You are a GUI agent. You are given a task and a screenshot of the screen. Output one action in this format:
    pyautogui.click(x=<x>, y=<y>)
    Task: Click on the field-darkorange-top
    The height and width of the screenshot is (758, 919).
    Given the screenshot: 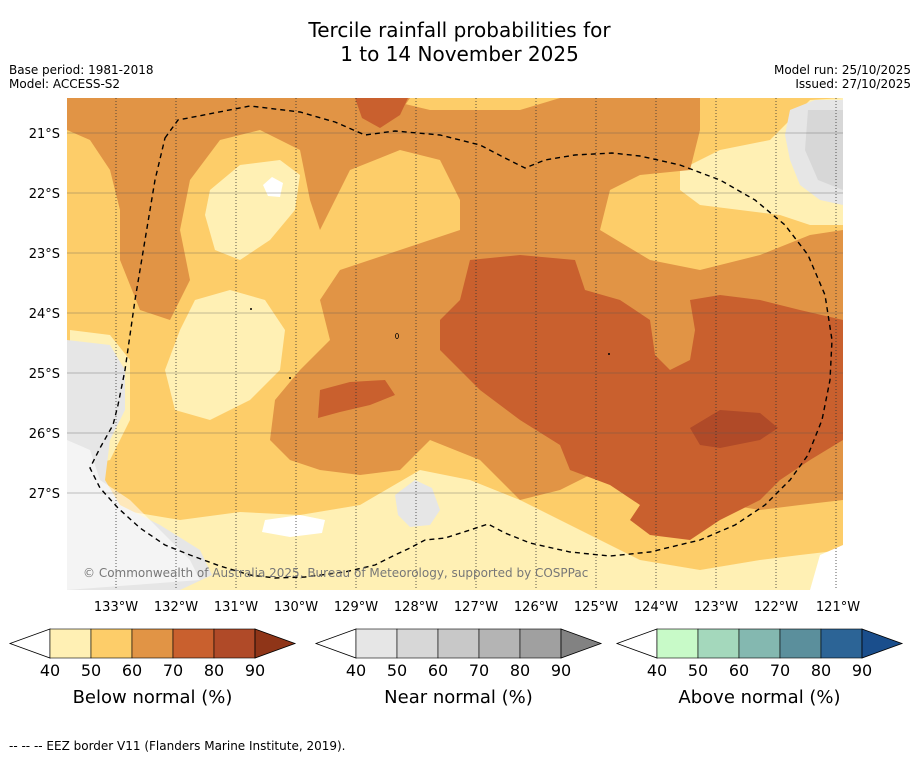 What is the action you would take?
    pyautogui.click(x=381, y=113)
    